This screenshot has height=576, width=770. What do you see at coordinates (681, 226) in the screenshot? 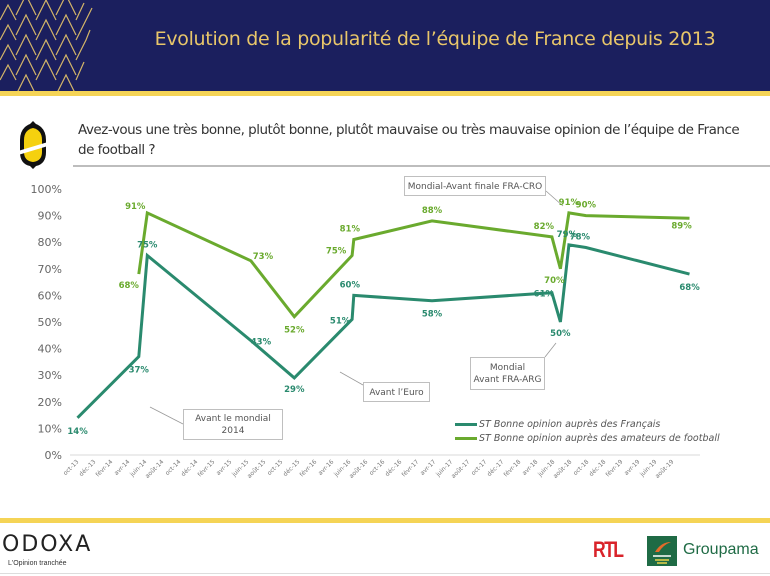
I see `data-label: 89%` at bounding box center [681, 226].